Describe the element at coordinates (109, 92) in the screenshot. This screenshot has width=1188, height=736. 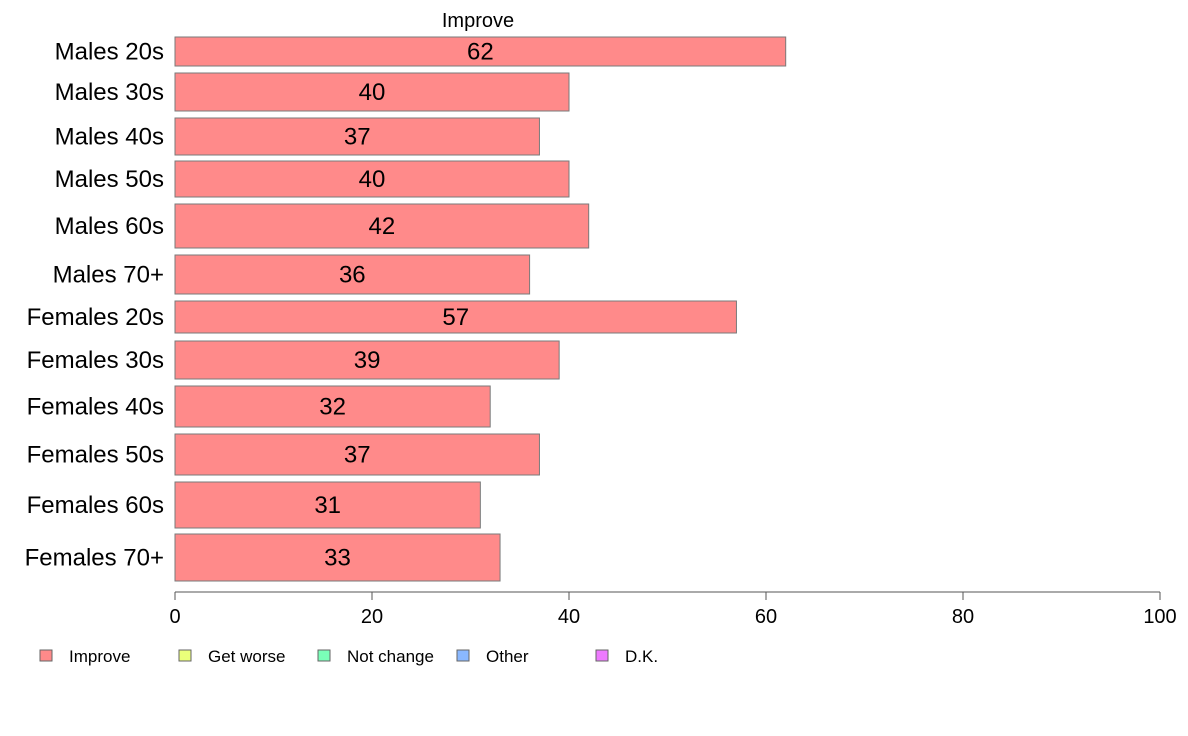
I see `category-label: Males 30s` at that location.